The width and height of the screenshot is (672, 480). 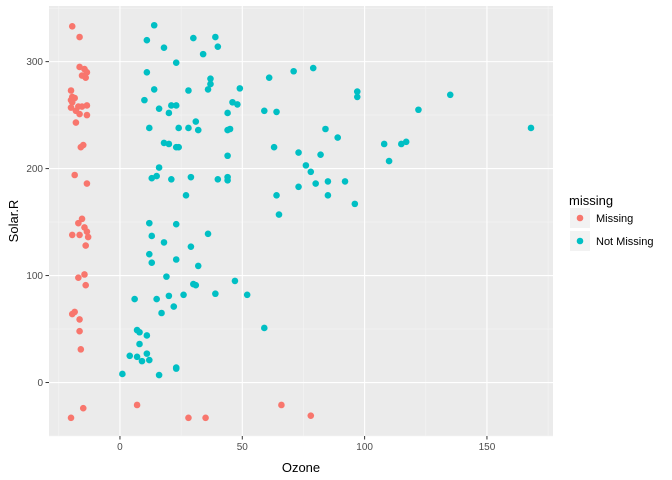 What do you see at coordinates (301, 467) in the screenshot?
I see `x-axis-title: Ozone` at bounding box center [301, 467].